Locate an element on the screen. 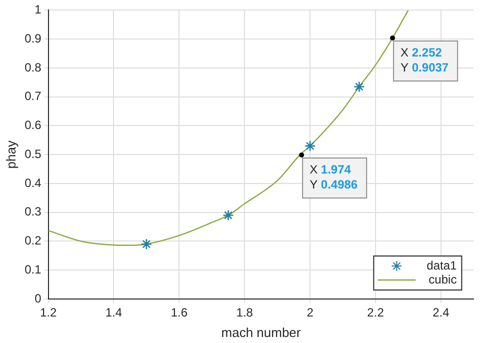 This screenshot has height=343, width=480. x-tick-label: 1.2 is located at coordinates (48, 313).